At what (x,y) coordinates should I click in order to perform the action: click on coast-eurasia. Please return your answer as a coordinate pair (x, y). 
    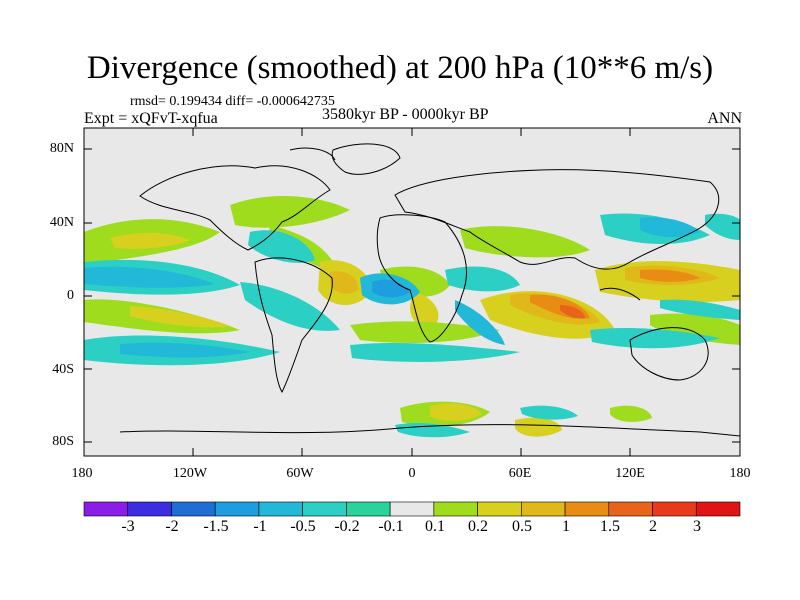
    Looking at the image, I should click on (557, 219).